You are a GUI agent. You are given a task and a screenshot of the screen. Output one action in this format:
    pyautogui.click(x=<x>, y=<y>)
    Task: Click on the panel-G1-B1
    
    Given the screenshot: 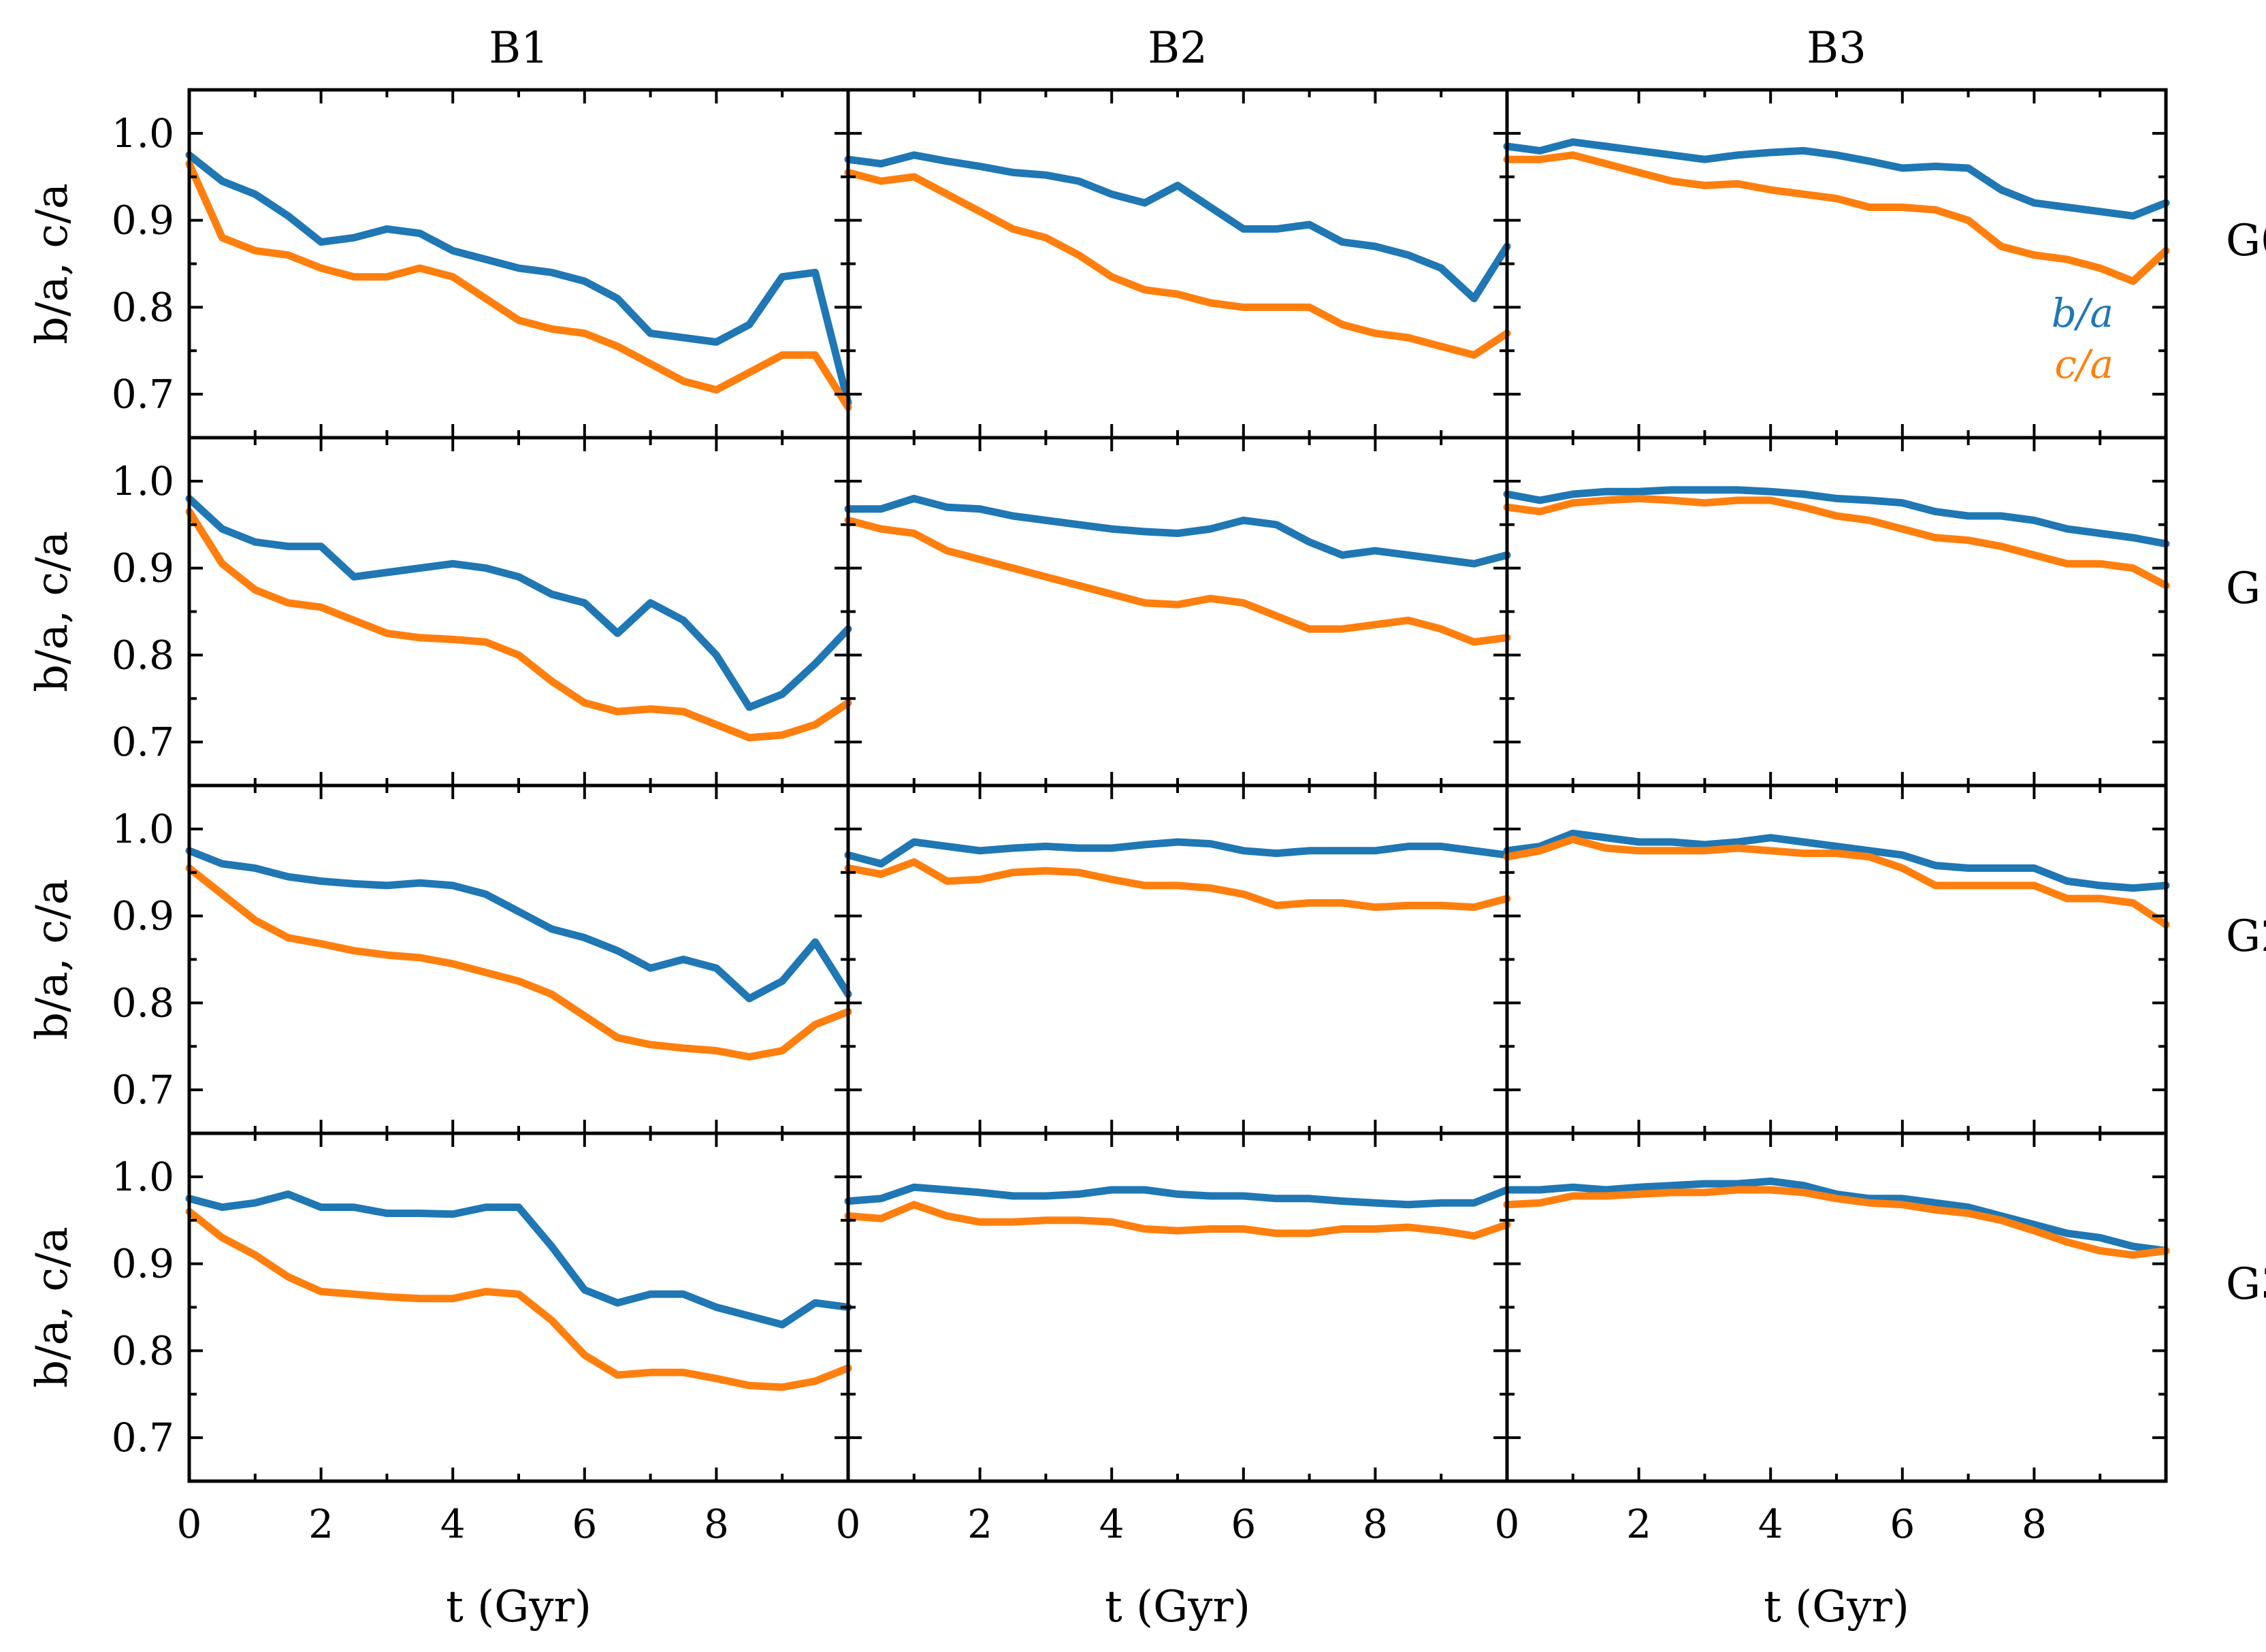 What is the action you would take?
    pyautogui.click(x=518, y=612)
    